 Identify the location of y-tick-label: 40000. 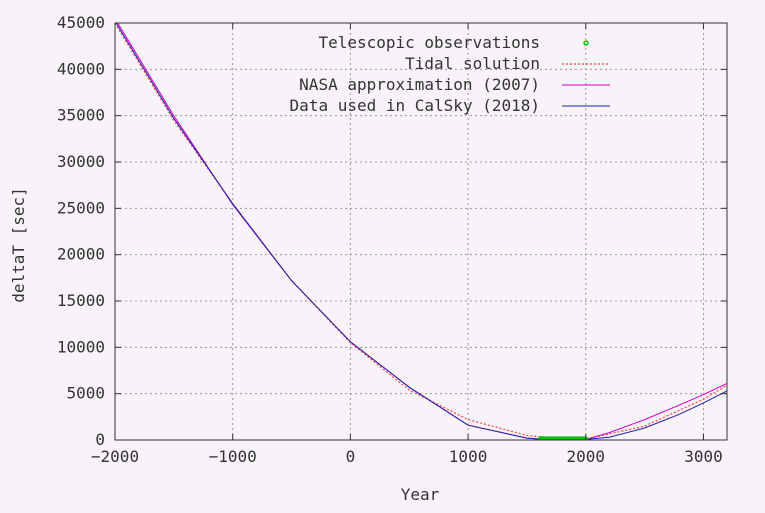
(81, 68).